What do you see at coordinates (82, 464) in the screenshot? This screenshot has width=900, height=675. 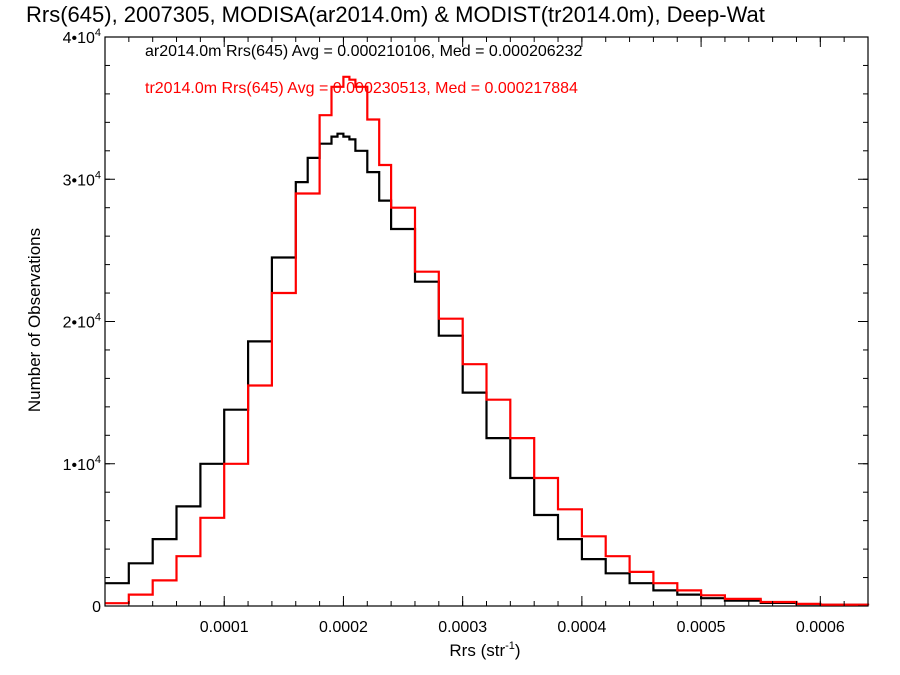 I see `y-tick-label: 1•104` at bounding box center [82, 464].